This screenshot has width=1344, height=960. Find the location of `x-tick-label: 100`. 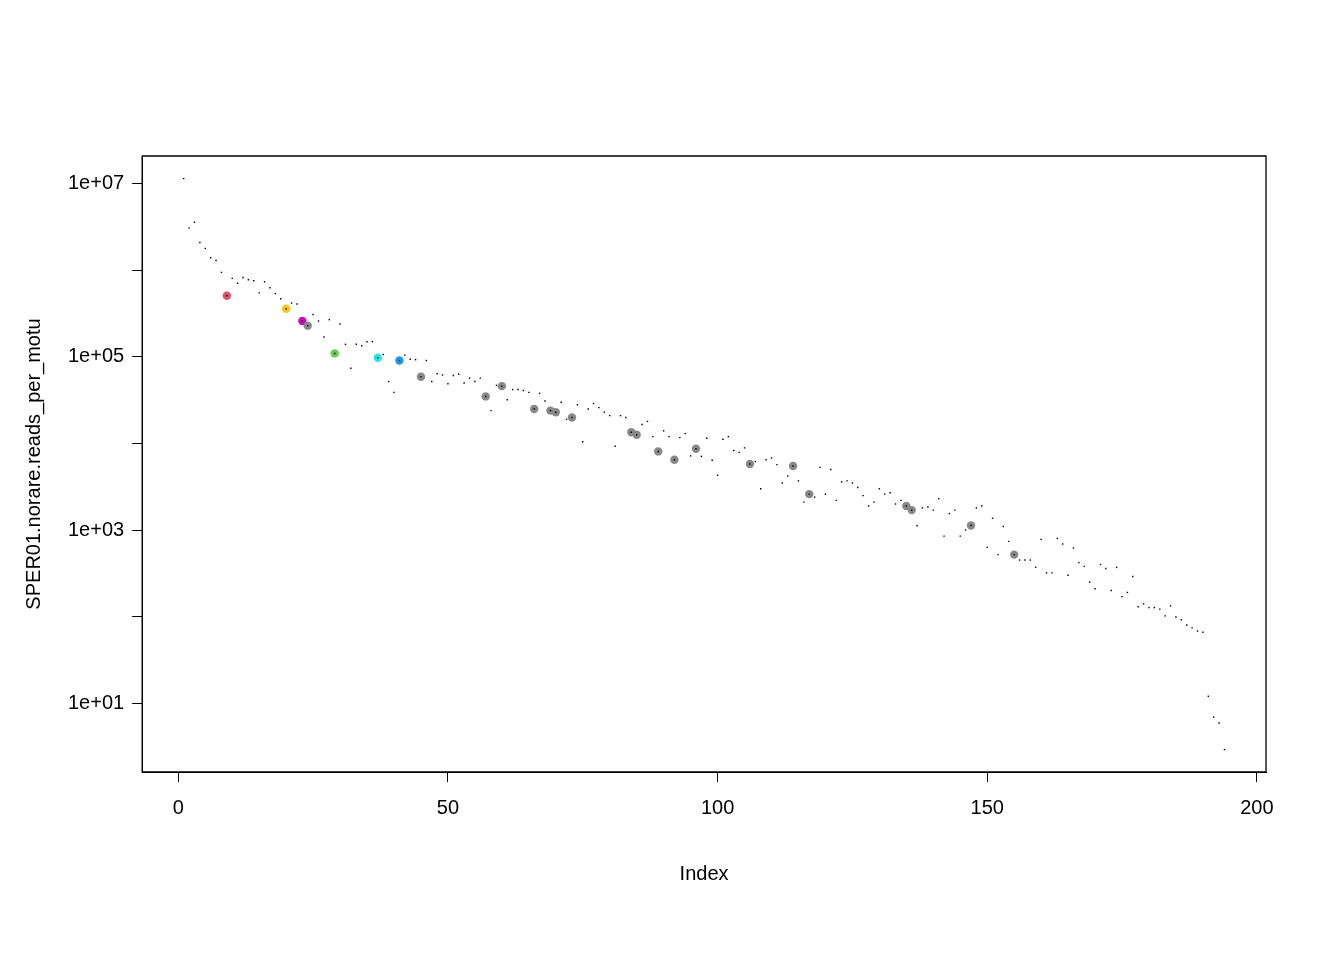

x-tick-label: 100 is located at coordinates (717, 806).